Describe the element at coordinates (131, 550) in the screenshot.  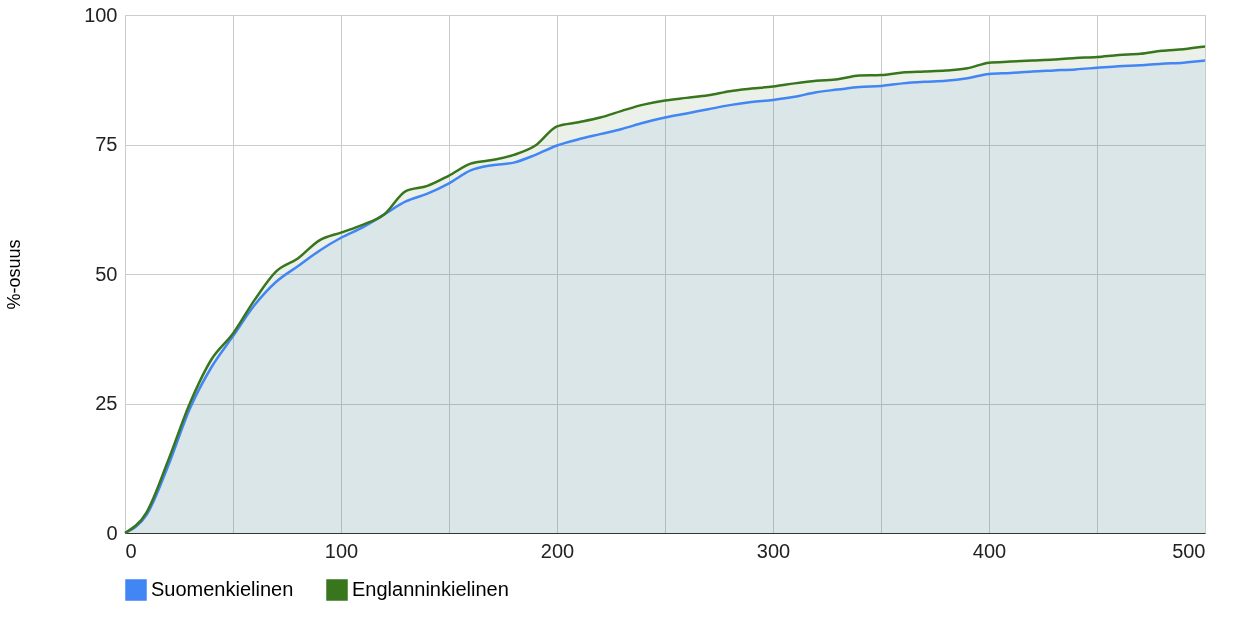
I see `x-tick-label: 0` at that location.